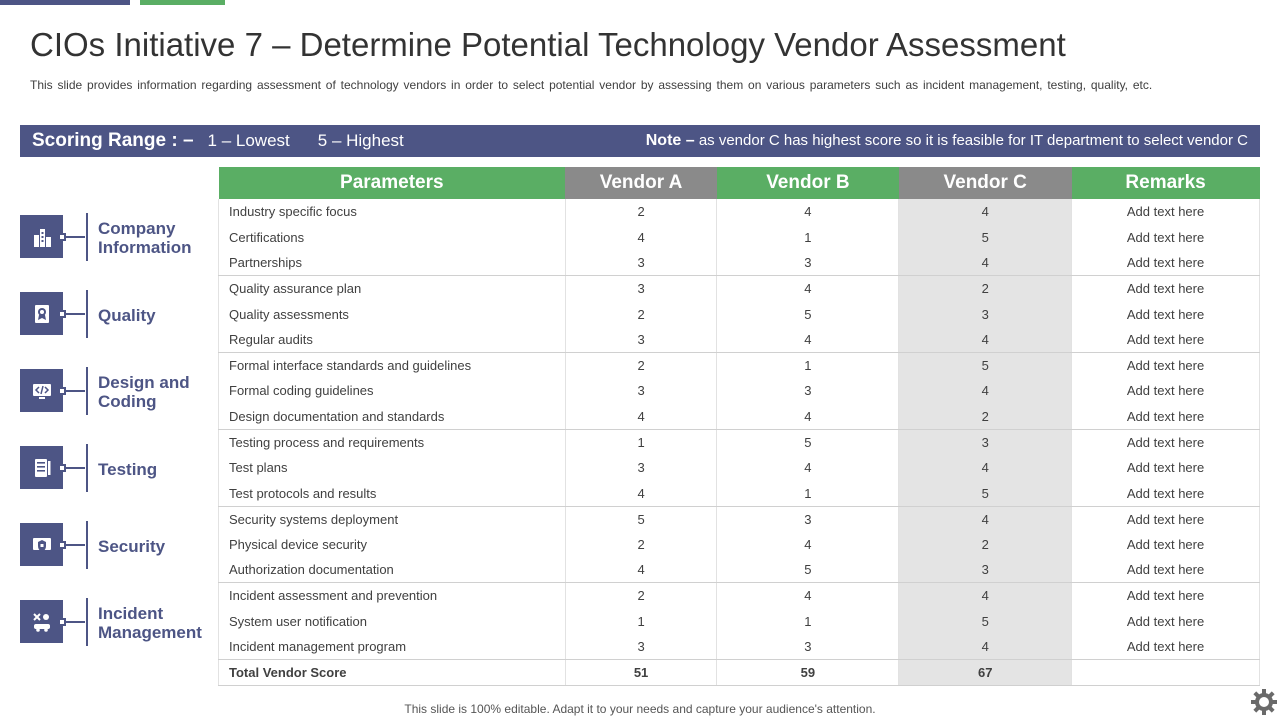  I want to click on total-vendor-c: 67, so click(985, 672).